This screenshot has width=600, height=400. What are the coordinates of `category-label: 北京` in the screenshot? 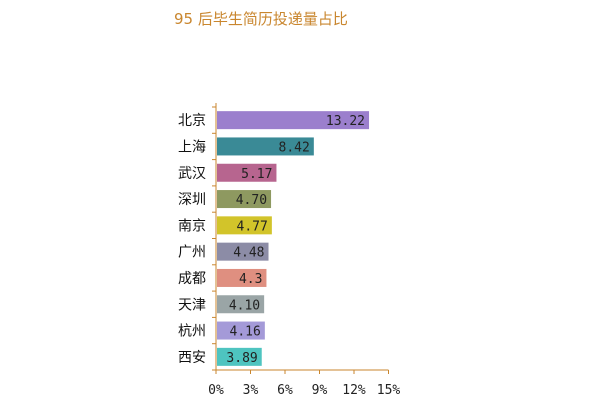 It's located at (192, 121).